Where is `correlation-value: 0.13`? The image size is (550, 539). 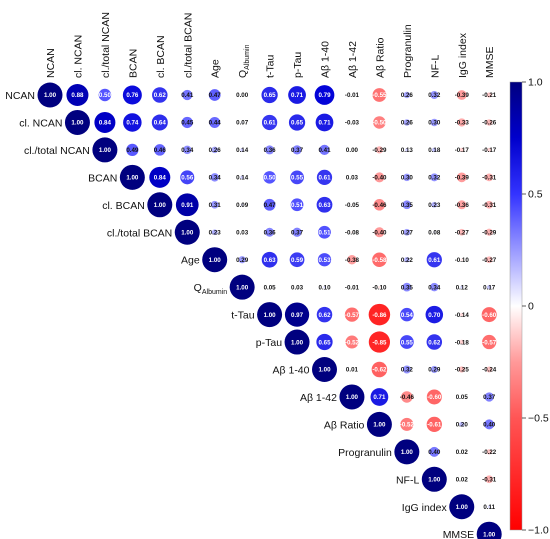
correlation-value: 0.13 is located at coordinates (407, 150).